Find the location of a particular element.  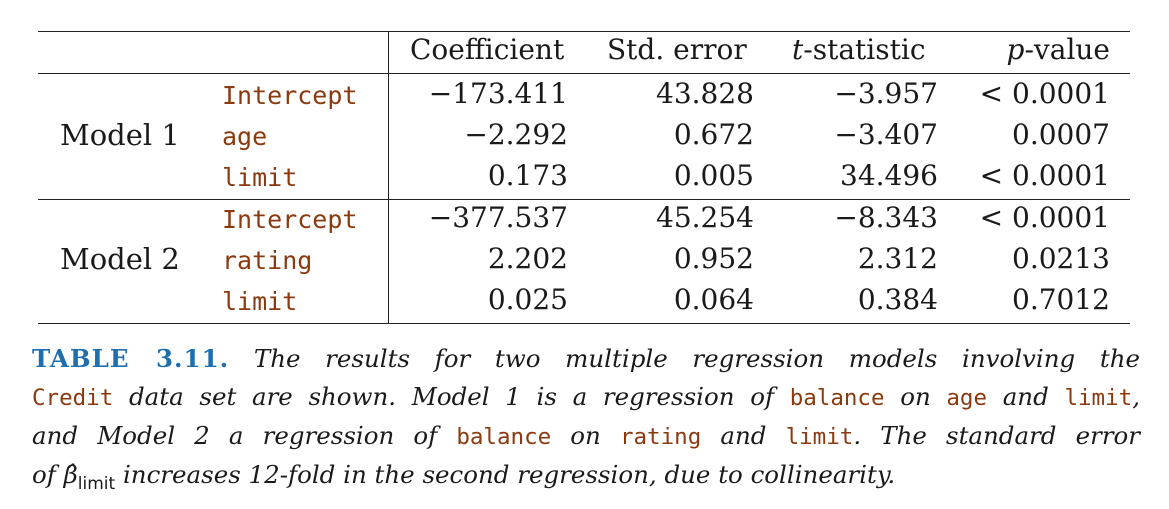

vertical-rule is located at coordinates (388, 177).